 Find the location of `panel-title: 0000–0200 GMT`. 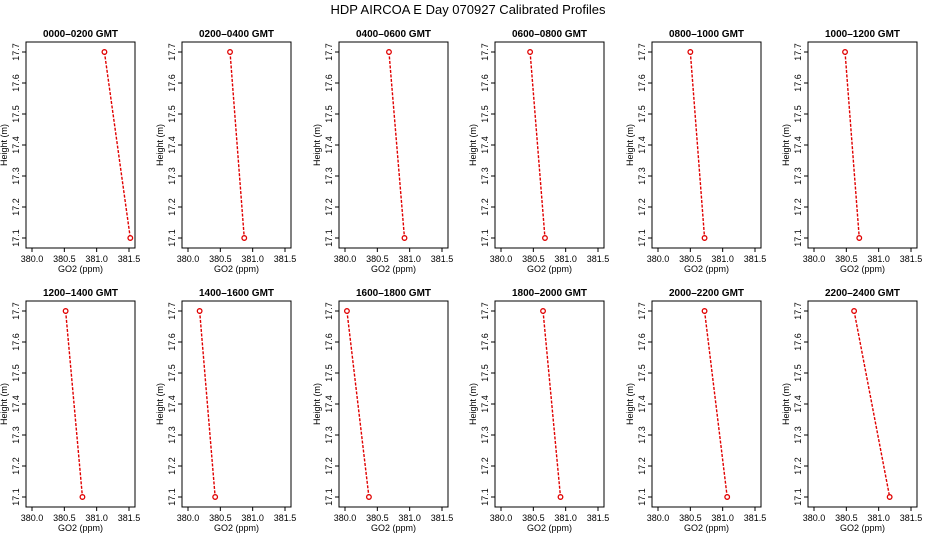

panel-title: 0000–0200 GMT is located at coordinates (80, 34).